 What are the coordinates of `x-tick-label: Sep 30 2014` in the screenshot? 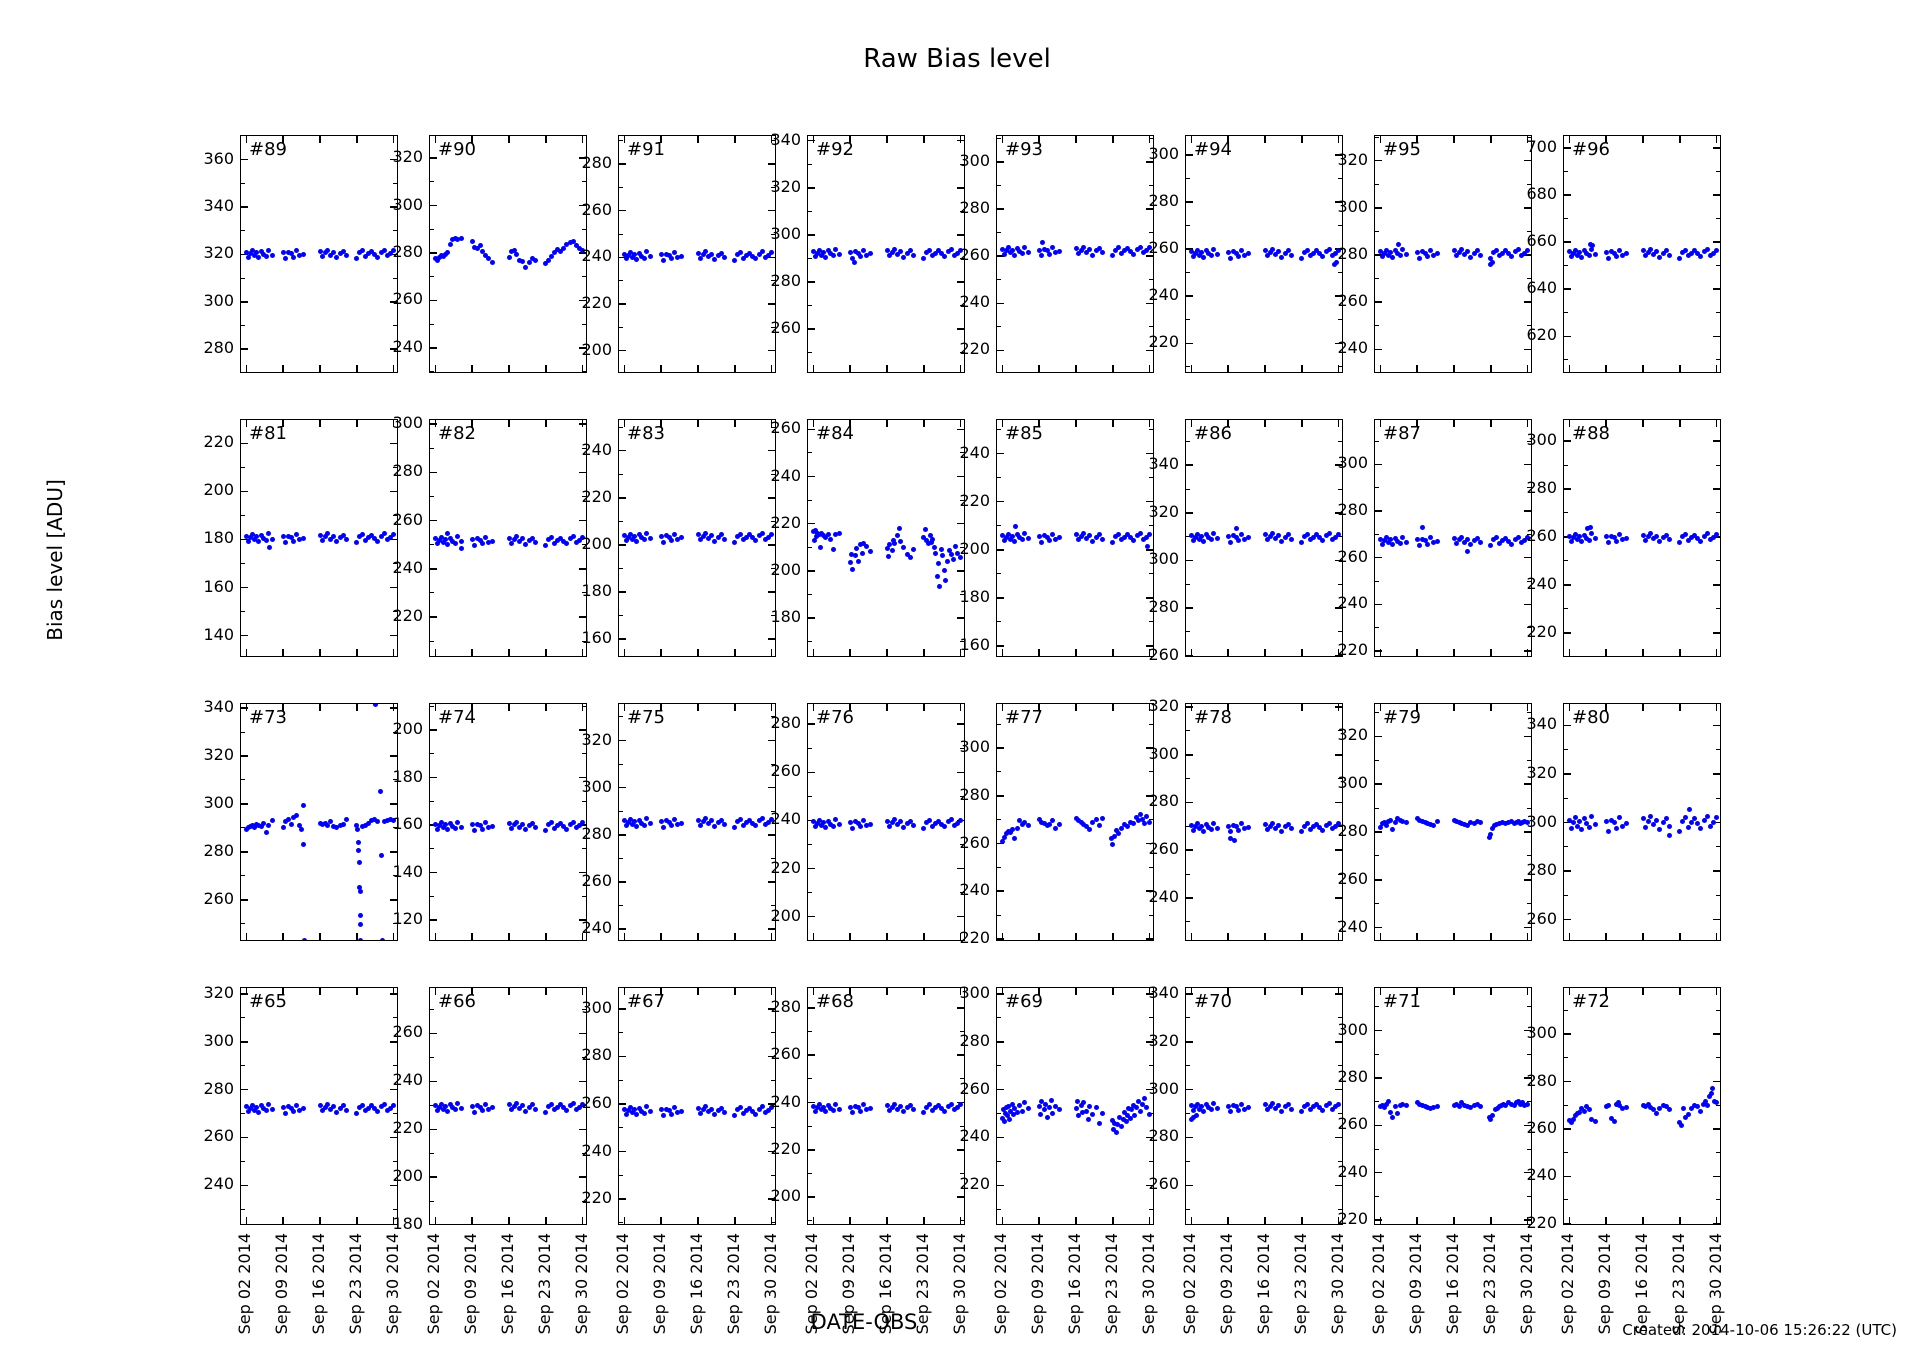 It's located at (959, 1284).